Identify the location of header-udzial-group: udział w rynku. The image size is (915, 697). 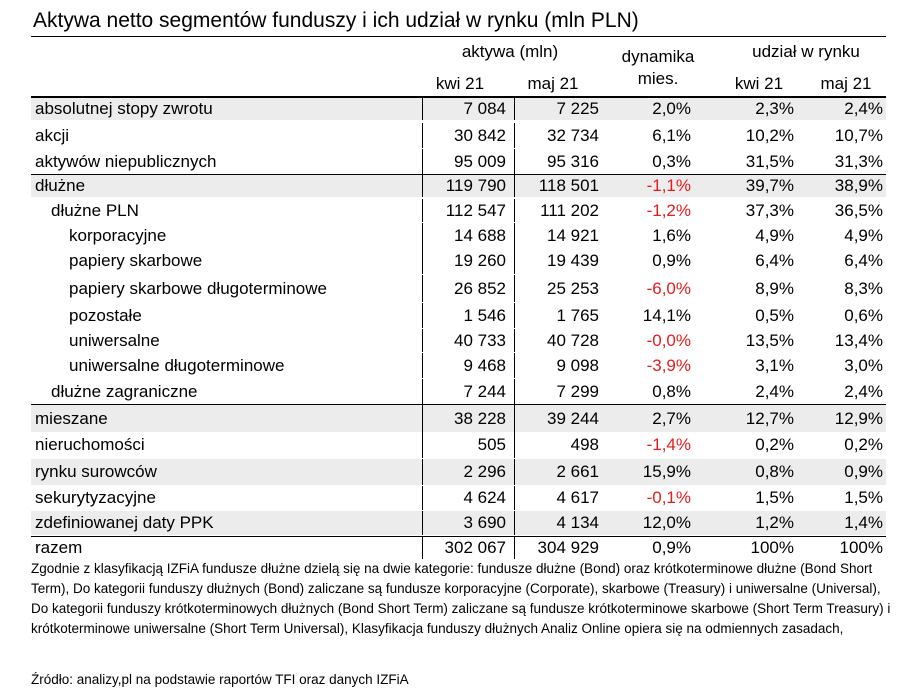
(806, 51).